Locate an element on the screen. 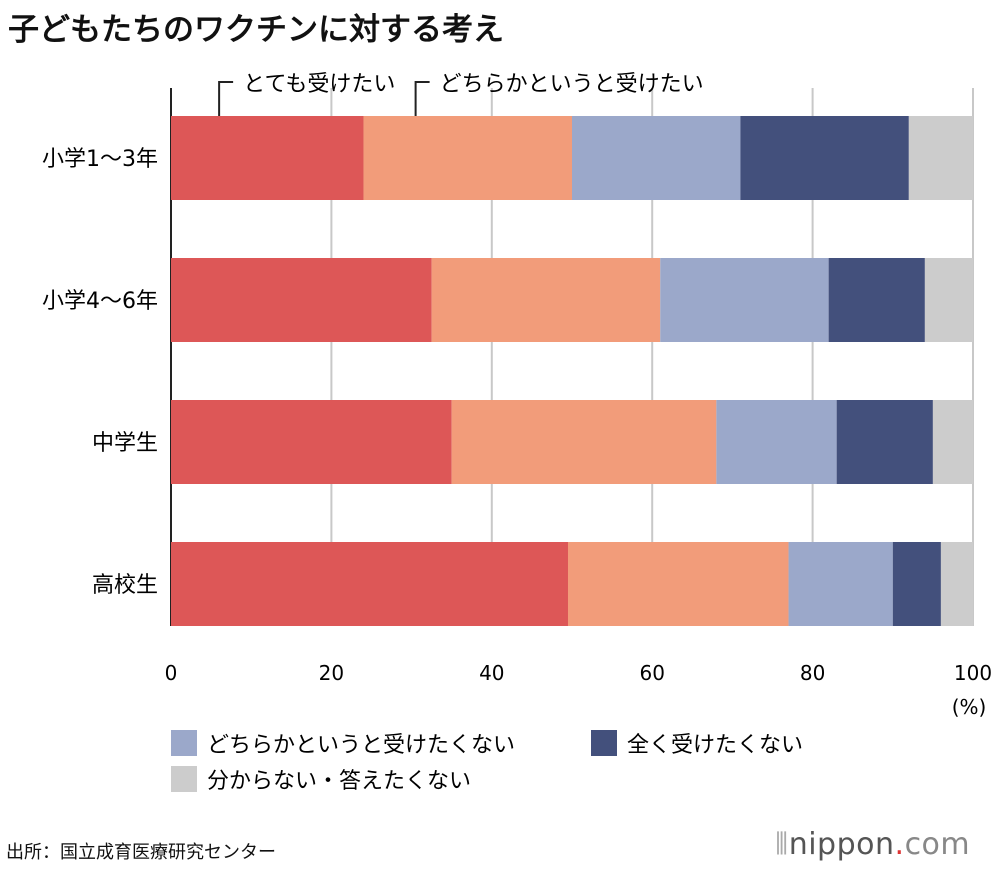 The width and height of the screenshot is (1000, 870). logo-mark-icon: ⦀ is located at coordinates (782, 844).